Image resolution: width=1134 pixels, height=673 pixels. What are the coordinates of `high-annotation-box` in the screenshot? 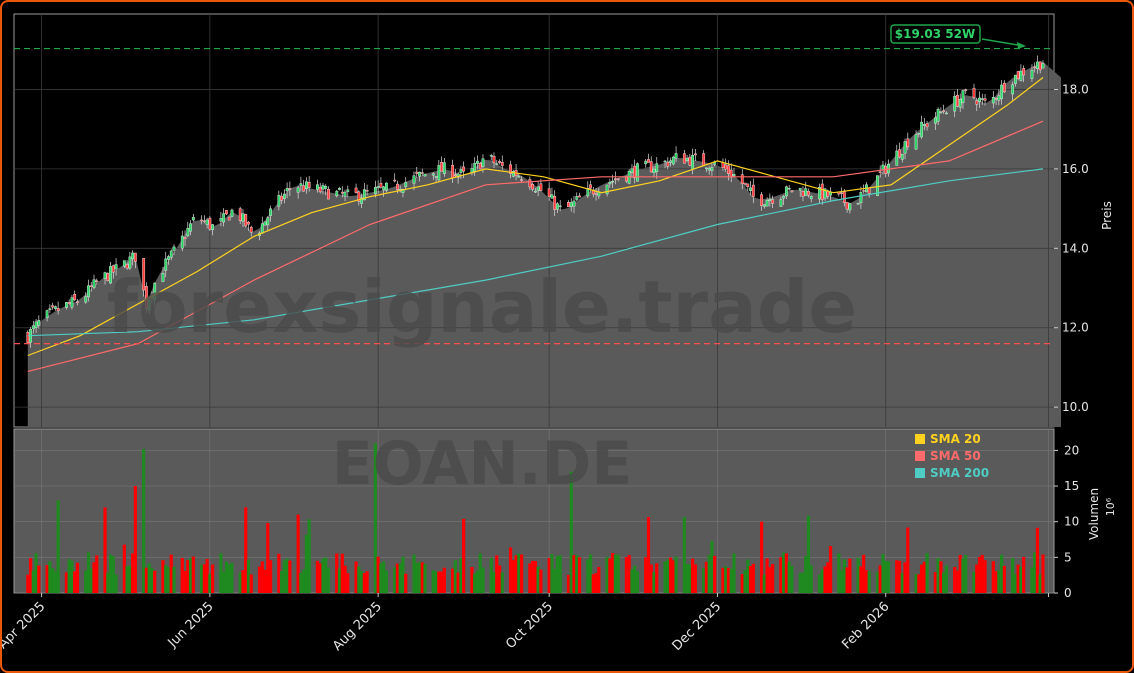 It's located at (935, 34).